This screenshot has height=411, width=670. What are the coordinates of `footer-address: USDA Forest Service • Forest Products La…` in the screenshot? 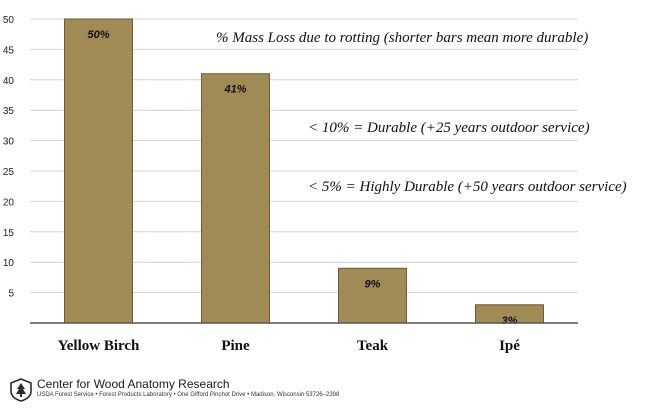 It's located at (188, 395).